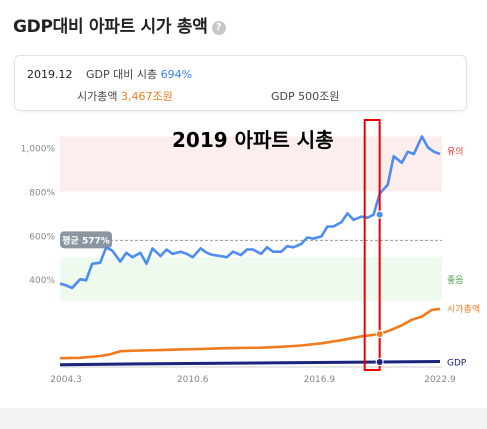  What do you see at coordinates (42, 237) in the screenshot?
I see `y-tick-label: 600%` at bounding box center [42, 237].